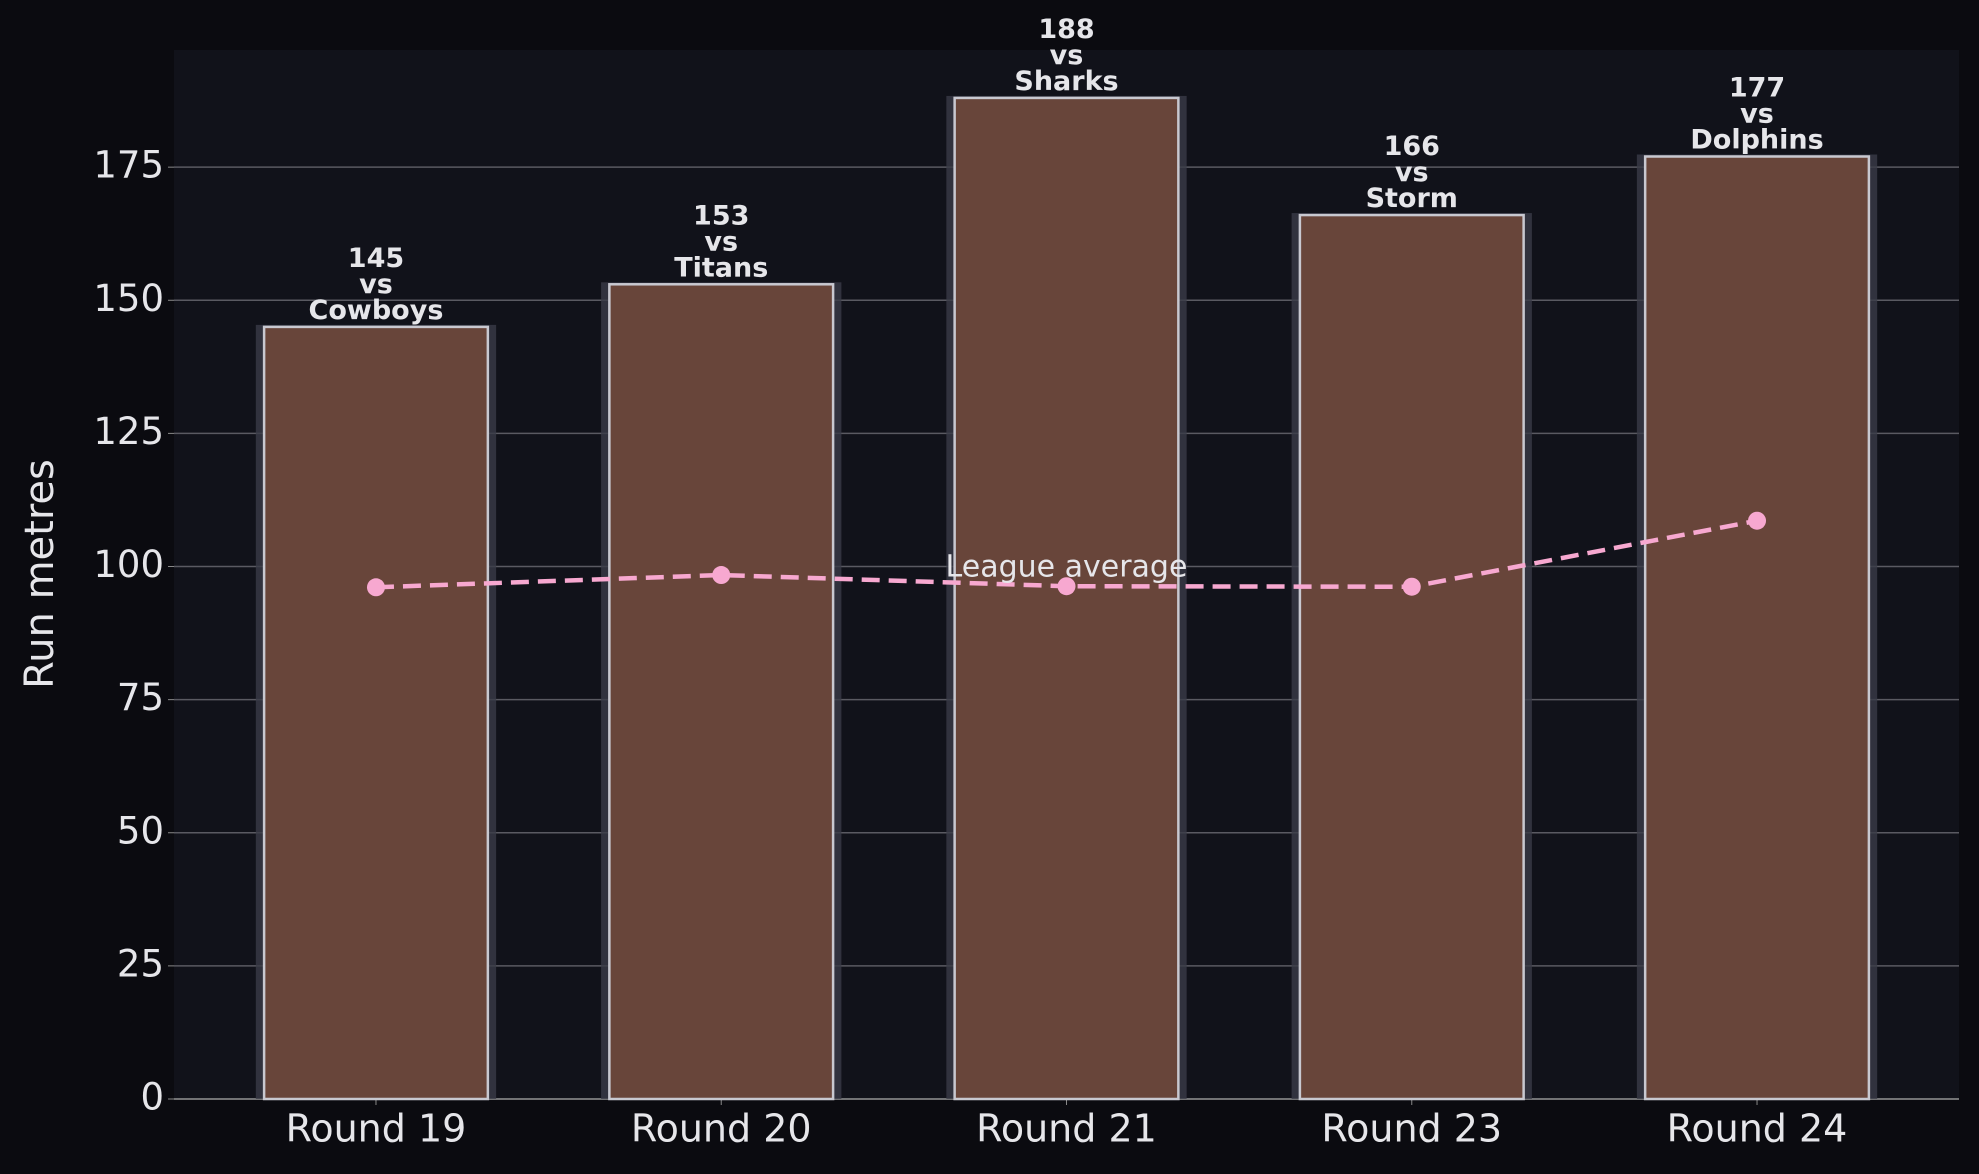  What do you see at coordinates (376, 283) in the screenshot?
I see `data-label: 145 vs Cowboys` at bounding box center [376, 283].